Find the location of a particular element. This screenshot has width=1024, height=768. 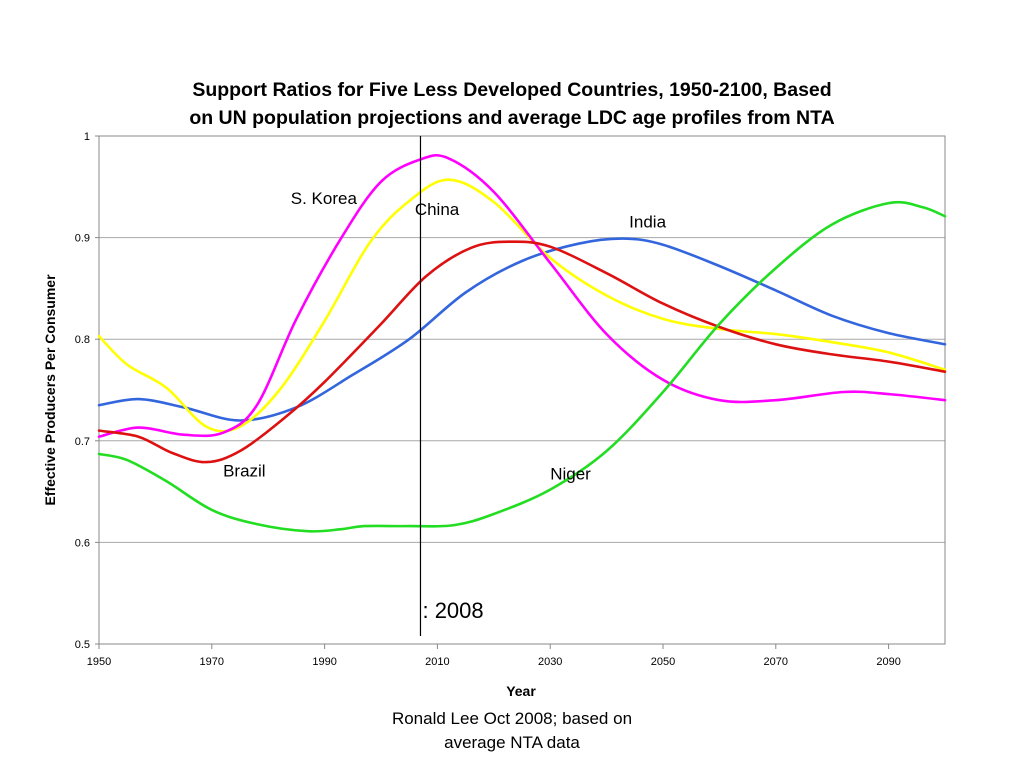

y-tick-label: 0.8 is located at coordinates (82, 340).